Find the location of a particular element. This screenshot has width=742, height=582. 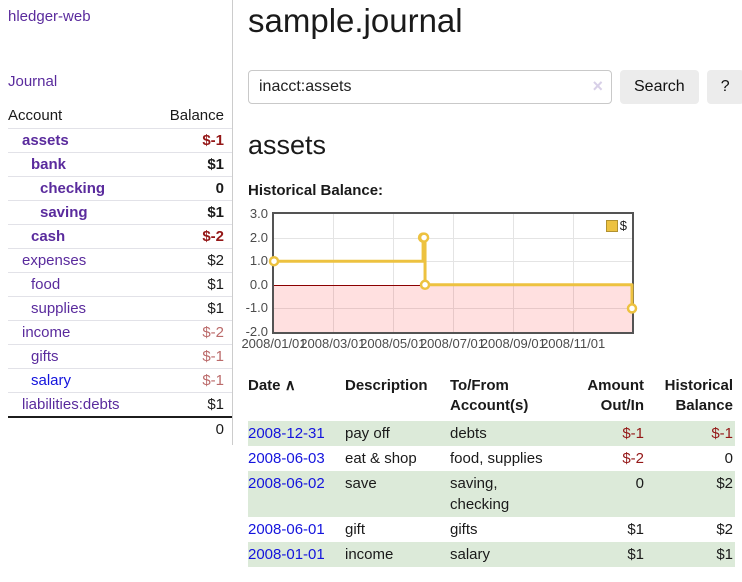

txn-amount: 0 is located at coordinates (639, 483).